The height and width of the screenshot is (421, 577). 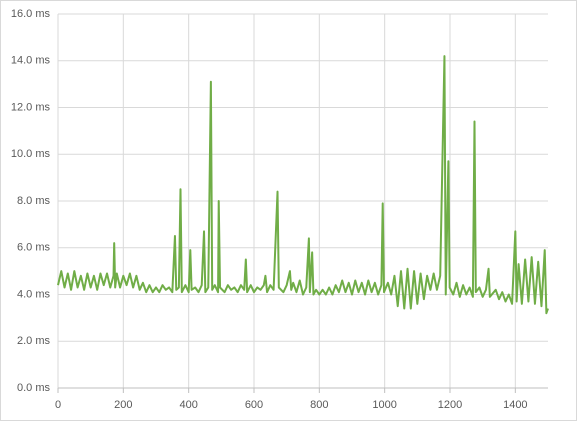 I want to click on x-tick-label: 400, so click(x=188, y=405).